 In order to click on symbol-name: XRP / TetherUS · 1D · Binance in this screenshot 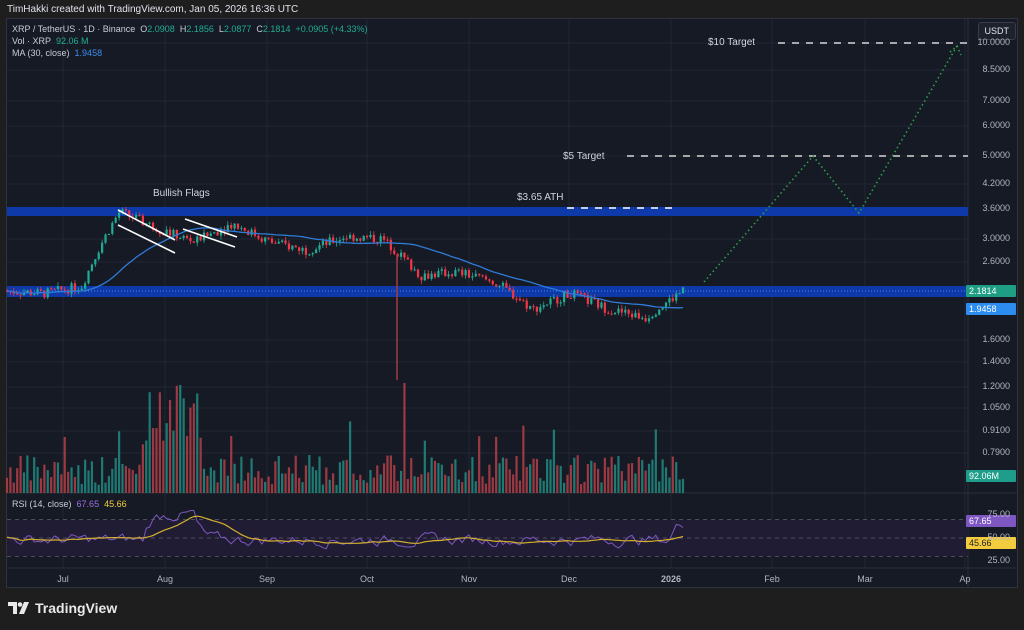, I will do `click(74, 29)`.